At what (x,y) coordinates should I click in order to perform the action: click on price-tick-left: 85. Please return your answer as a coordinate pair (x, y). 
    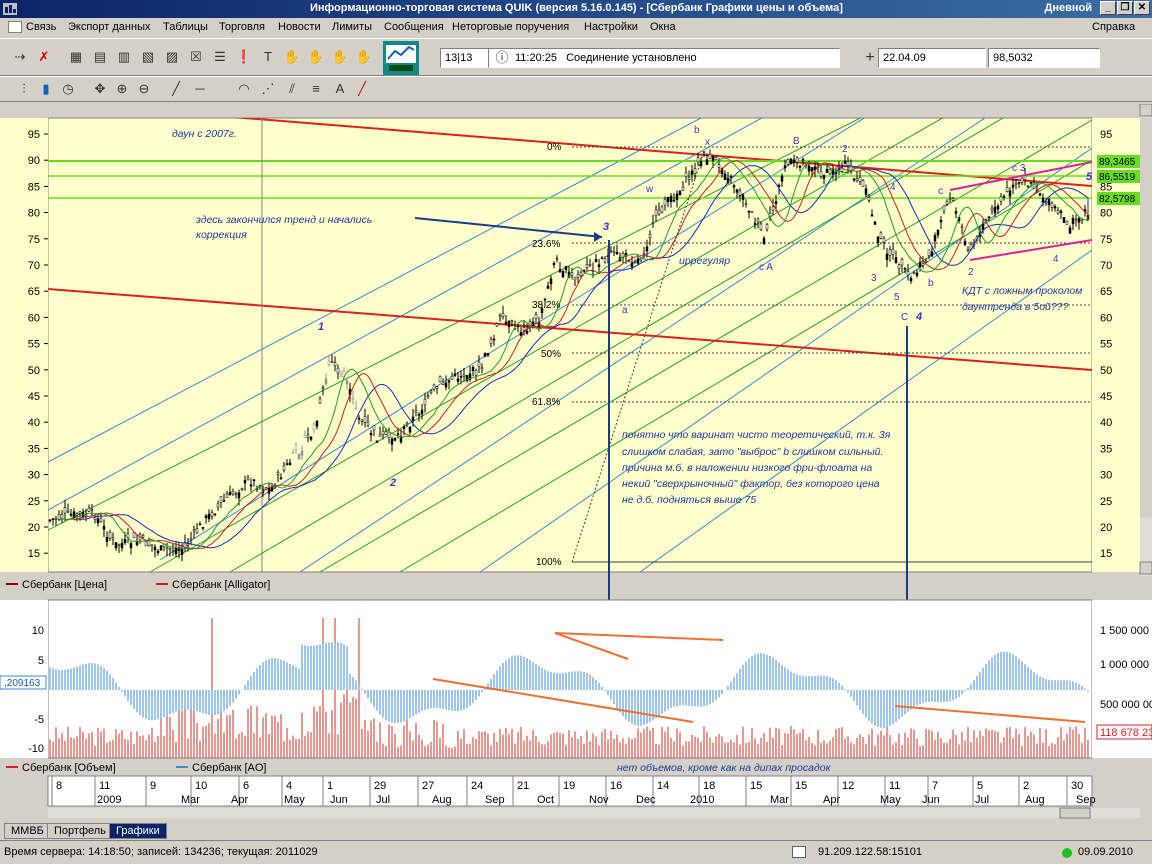
    Looking at the image, I should click on (34, 187).